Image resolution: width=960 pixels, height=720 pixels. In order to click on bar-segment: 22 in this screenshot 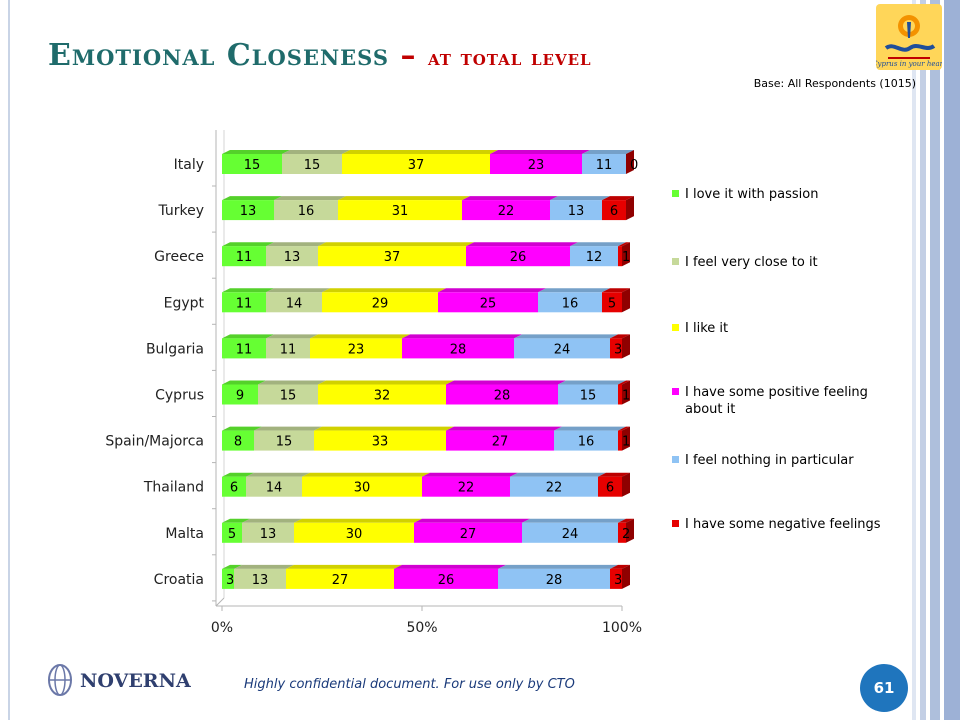, I will do `click(470, 484)`.